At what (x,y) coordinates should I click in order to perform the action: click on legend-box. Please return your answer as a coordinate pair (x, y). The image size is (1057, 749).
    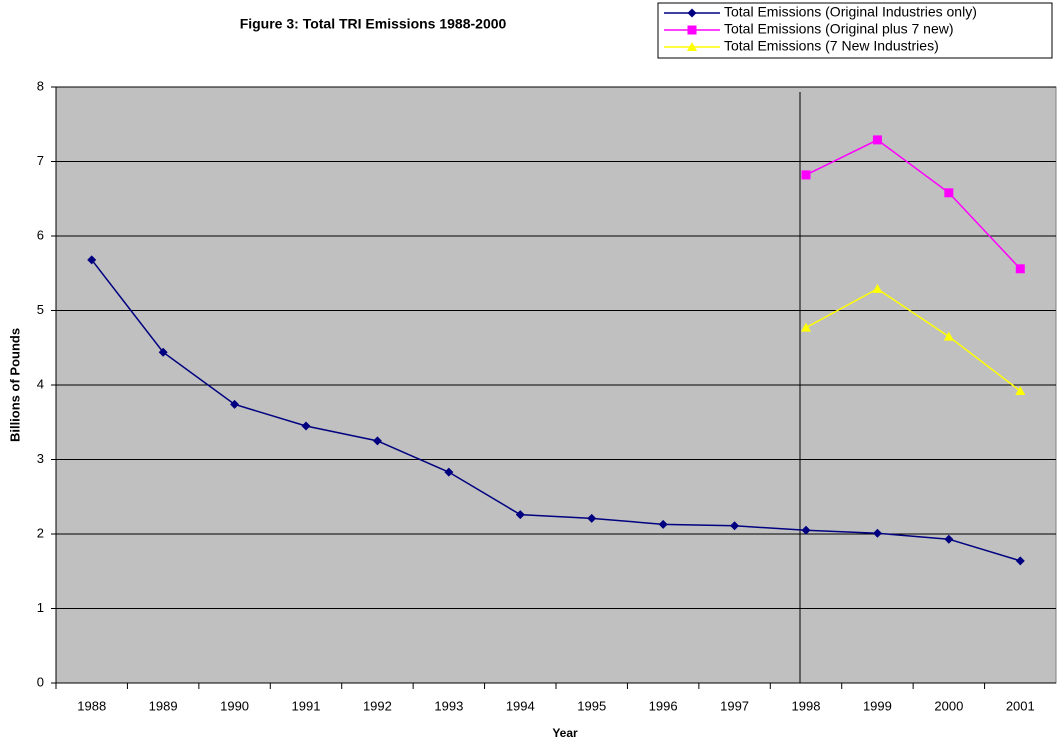
    Looking at the image, I should click on (855, 30).